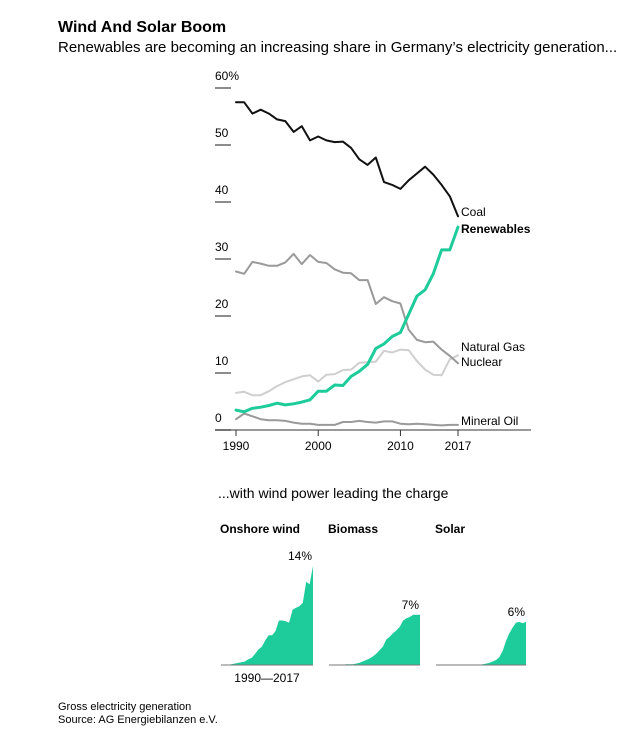  I want to click on end-label-biomass: 7%, so click(411, 605).